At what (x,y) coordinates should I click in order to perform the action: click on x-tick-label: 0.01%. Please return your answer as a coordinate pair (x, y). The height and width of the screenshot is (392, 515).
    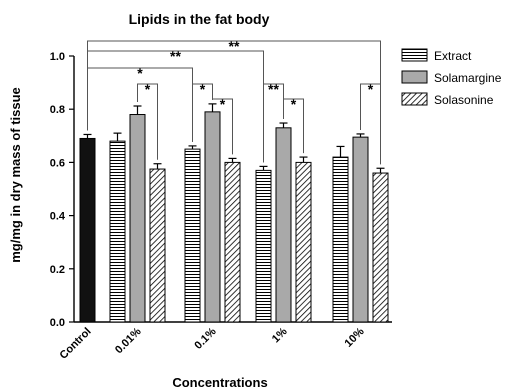
    Looking at the image, I should click on (128, 340).